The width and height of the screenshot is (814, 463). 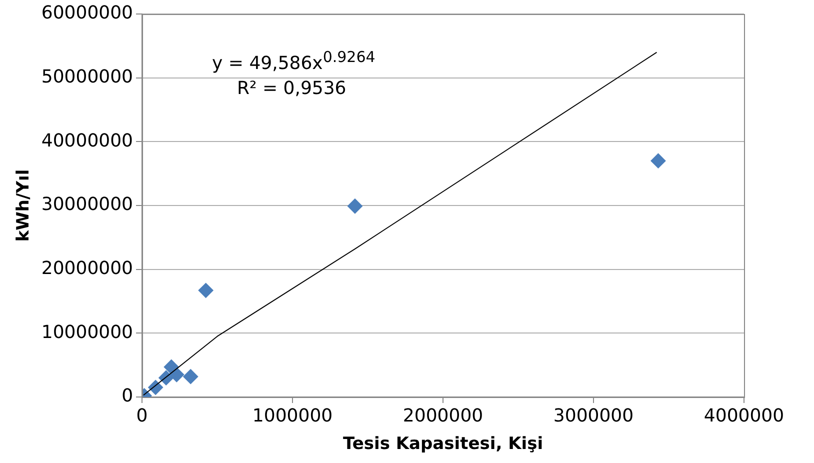 I want to click on y-axis-title: kWh/Yıl, so click(x=24, y=205).